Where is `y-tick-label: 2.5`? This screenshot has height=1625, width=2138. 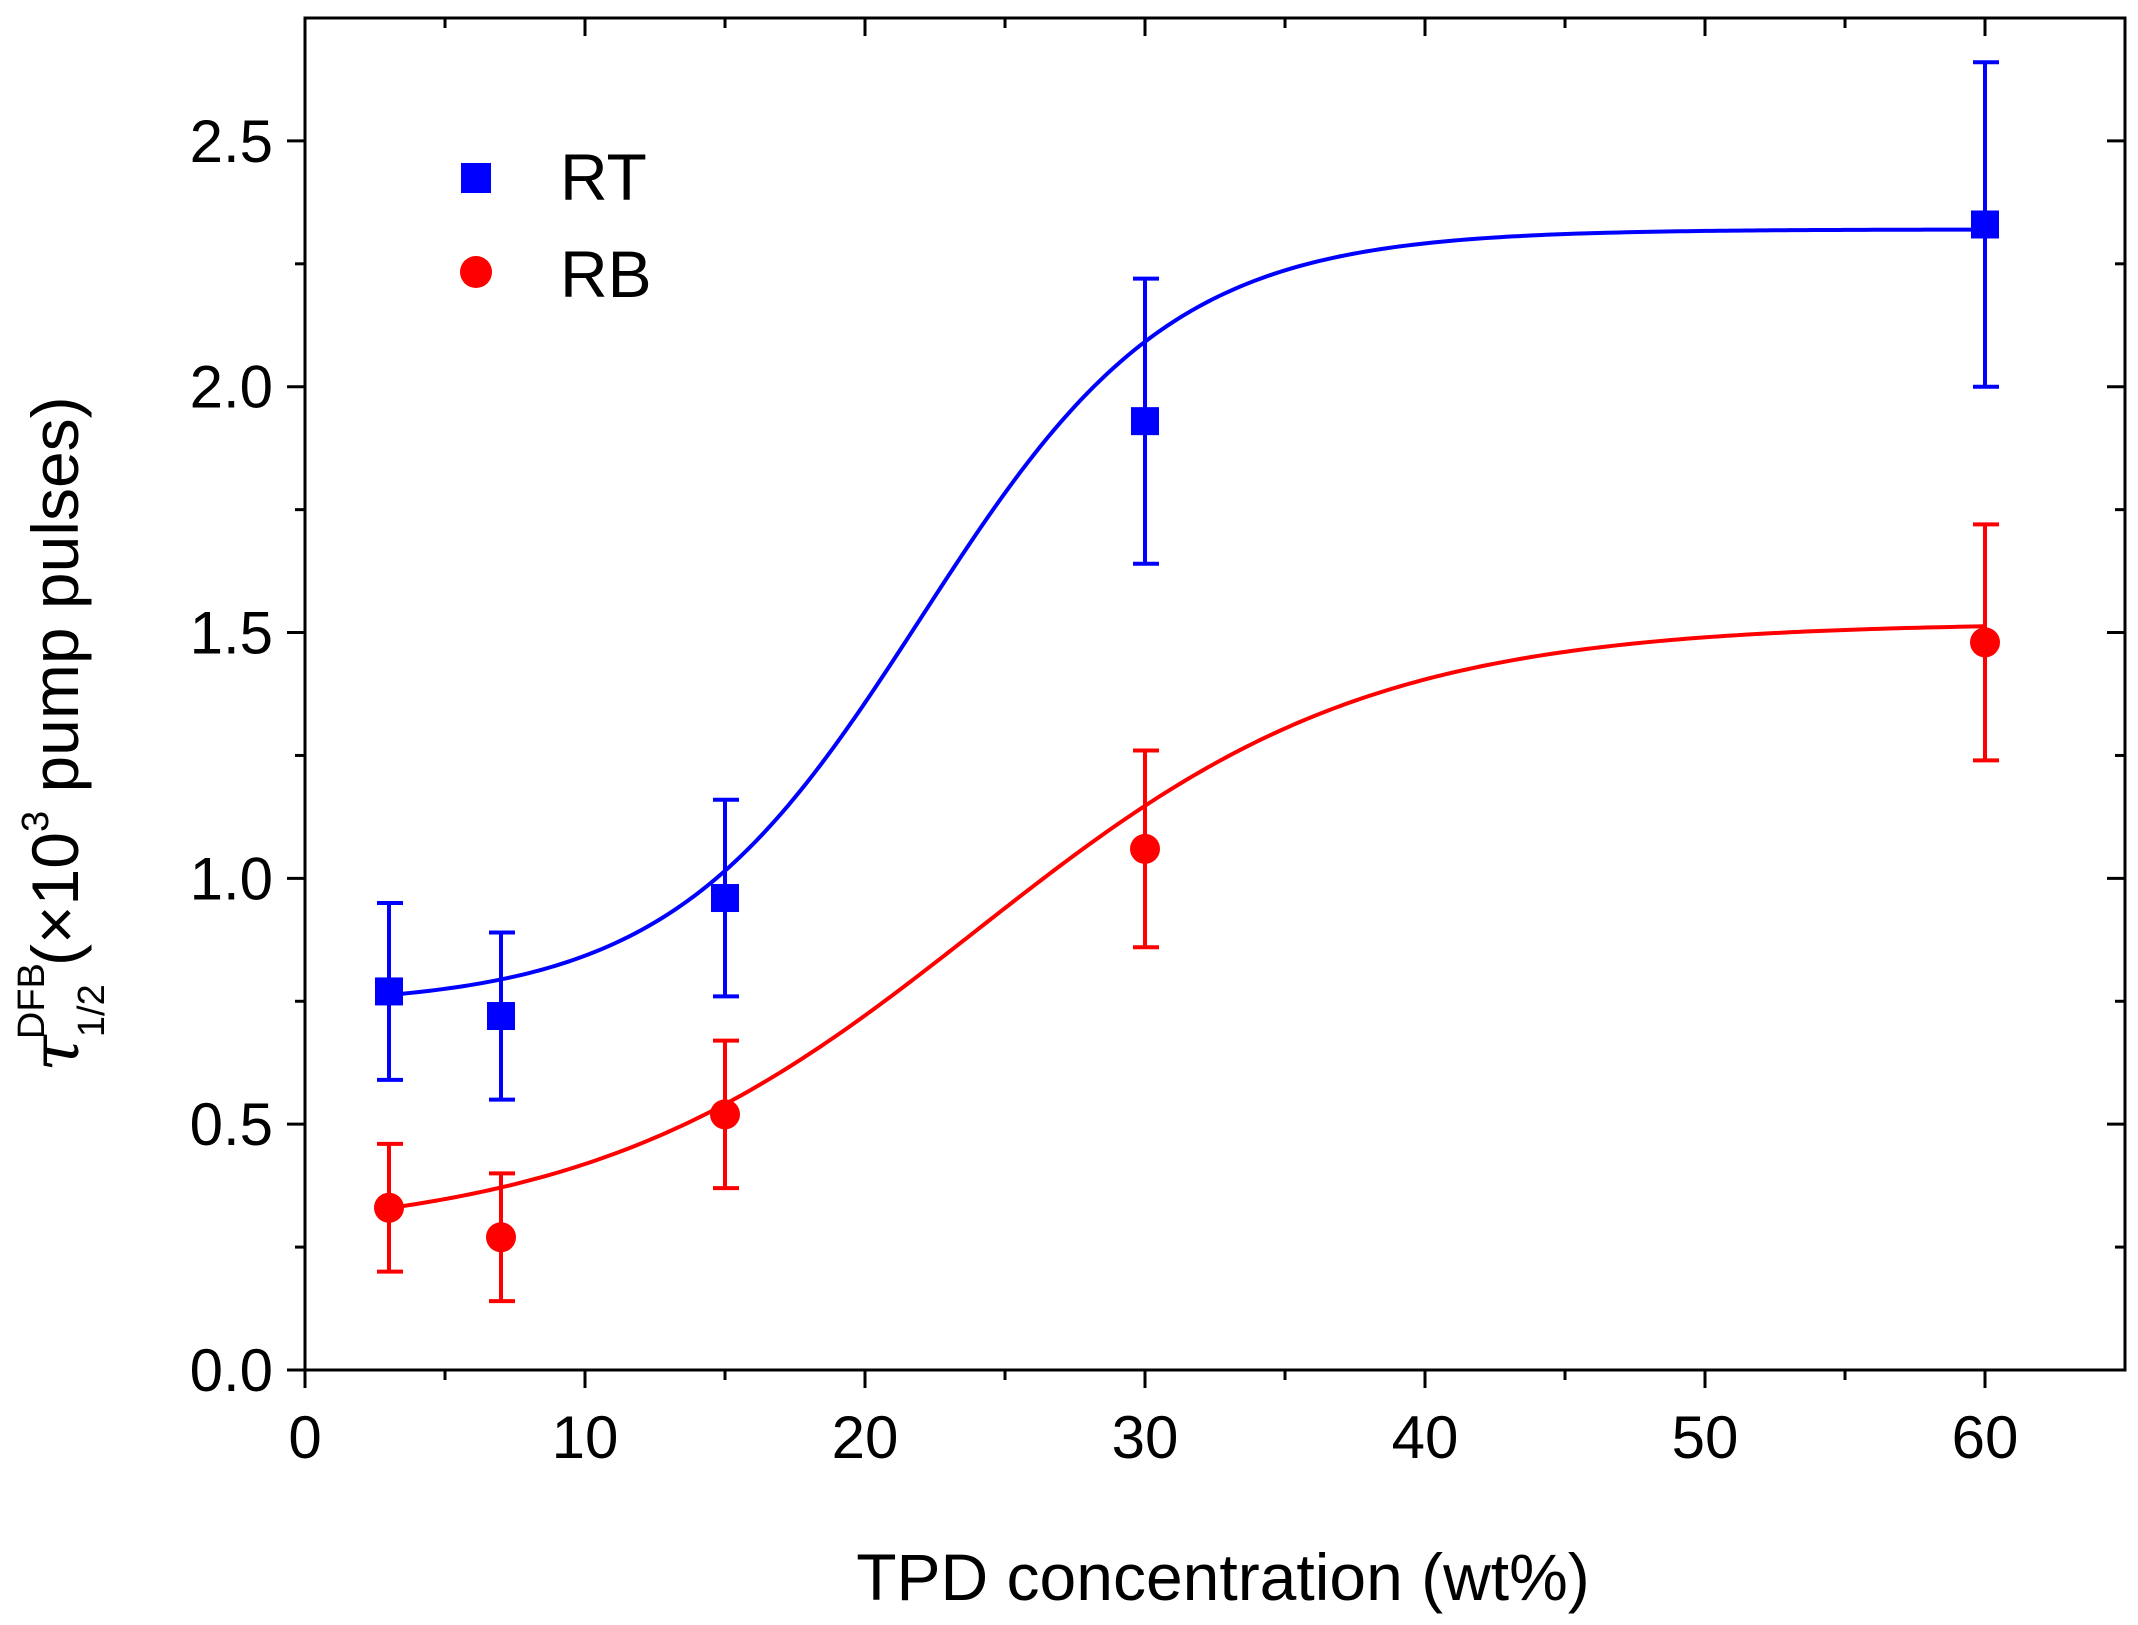 y-tick-label: 2.5 is located at coordinates (231, 141).